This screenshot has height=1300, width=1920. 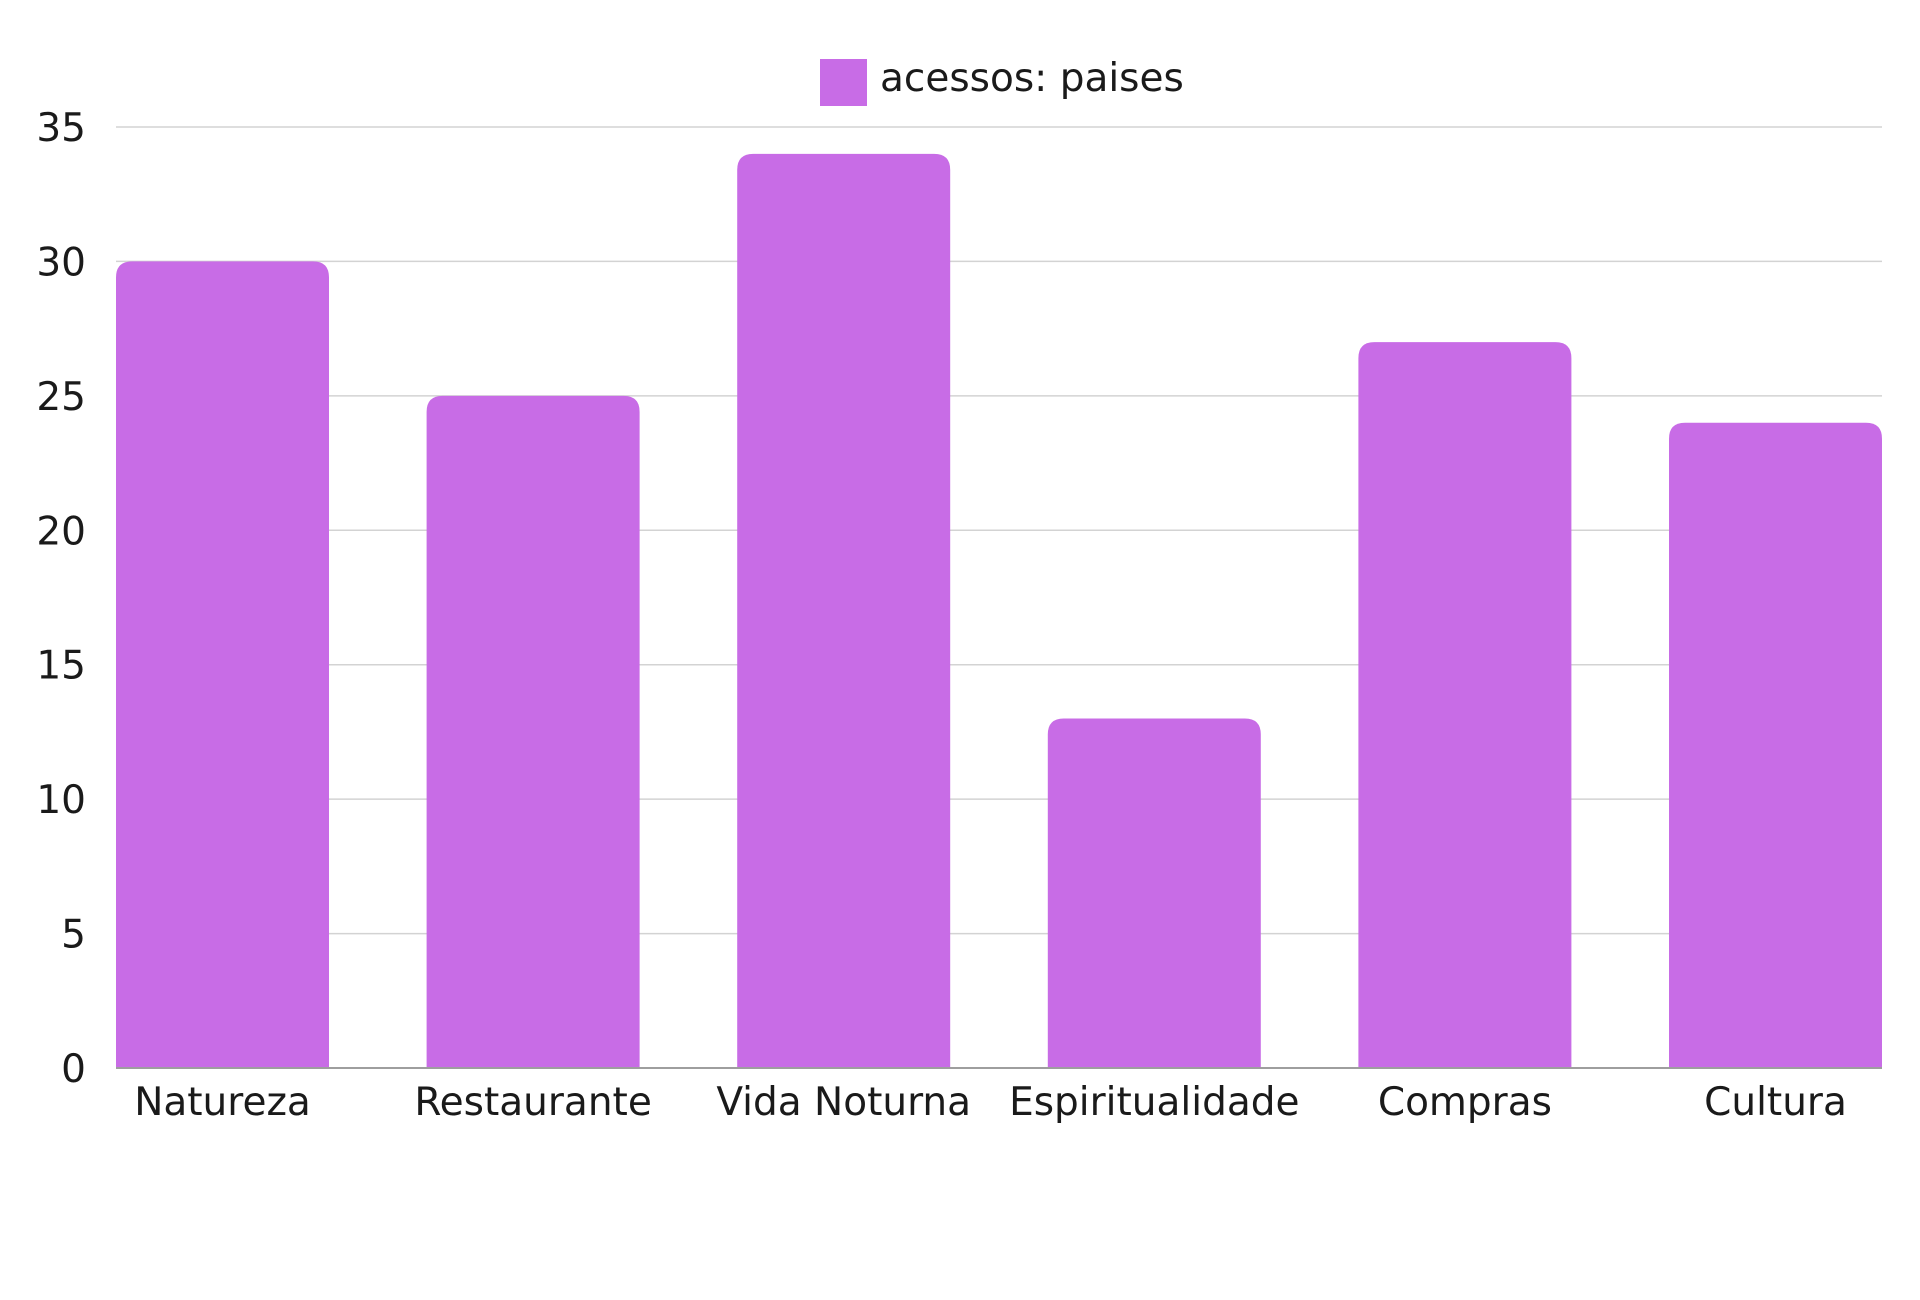 What do you see at coordinates (61, 800) in the screenshot?
I see `y-tick-label: 10` at bounding box center [61, 800].